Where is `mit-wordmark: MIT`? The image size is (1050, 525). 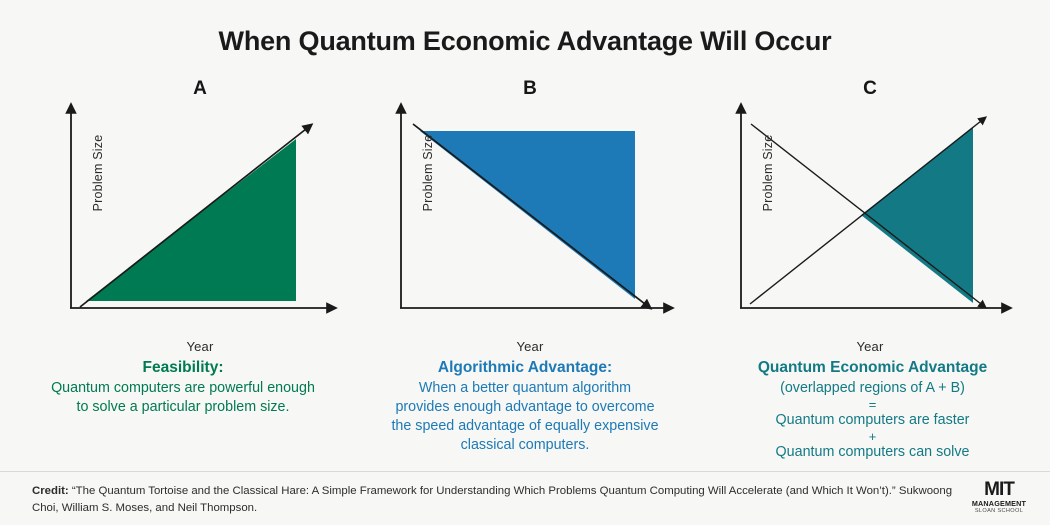
mit-wordmark: MIT is located at coordinates (999, 489).